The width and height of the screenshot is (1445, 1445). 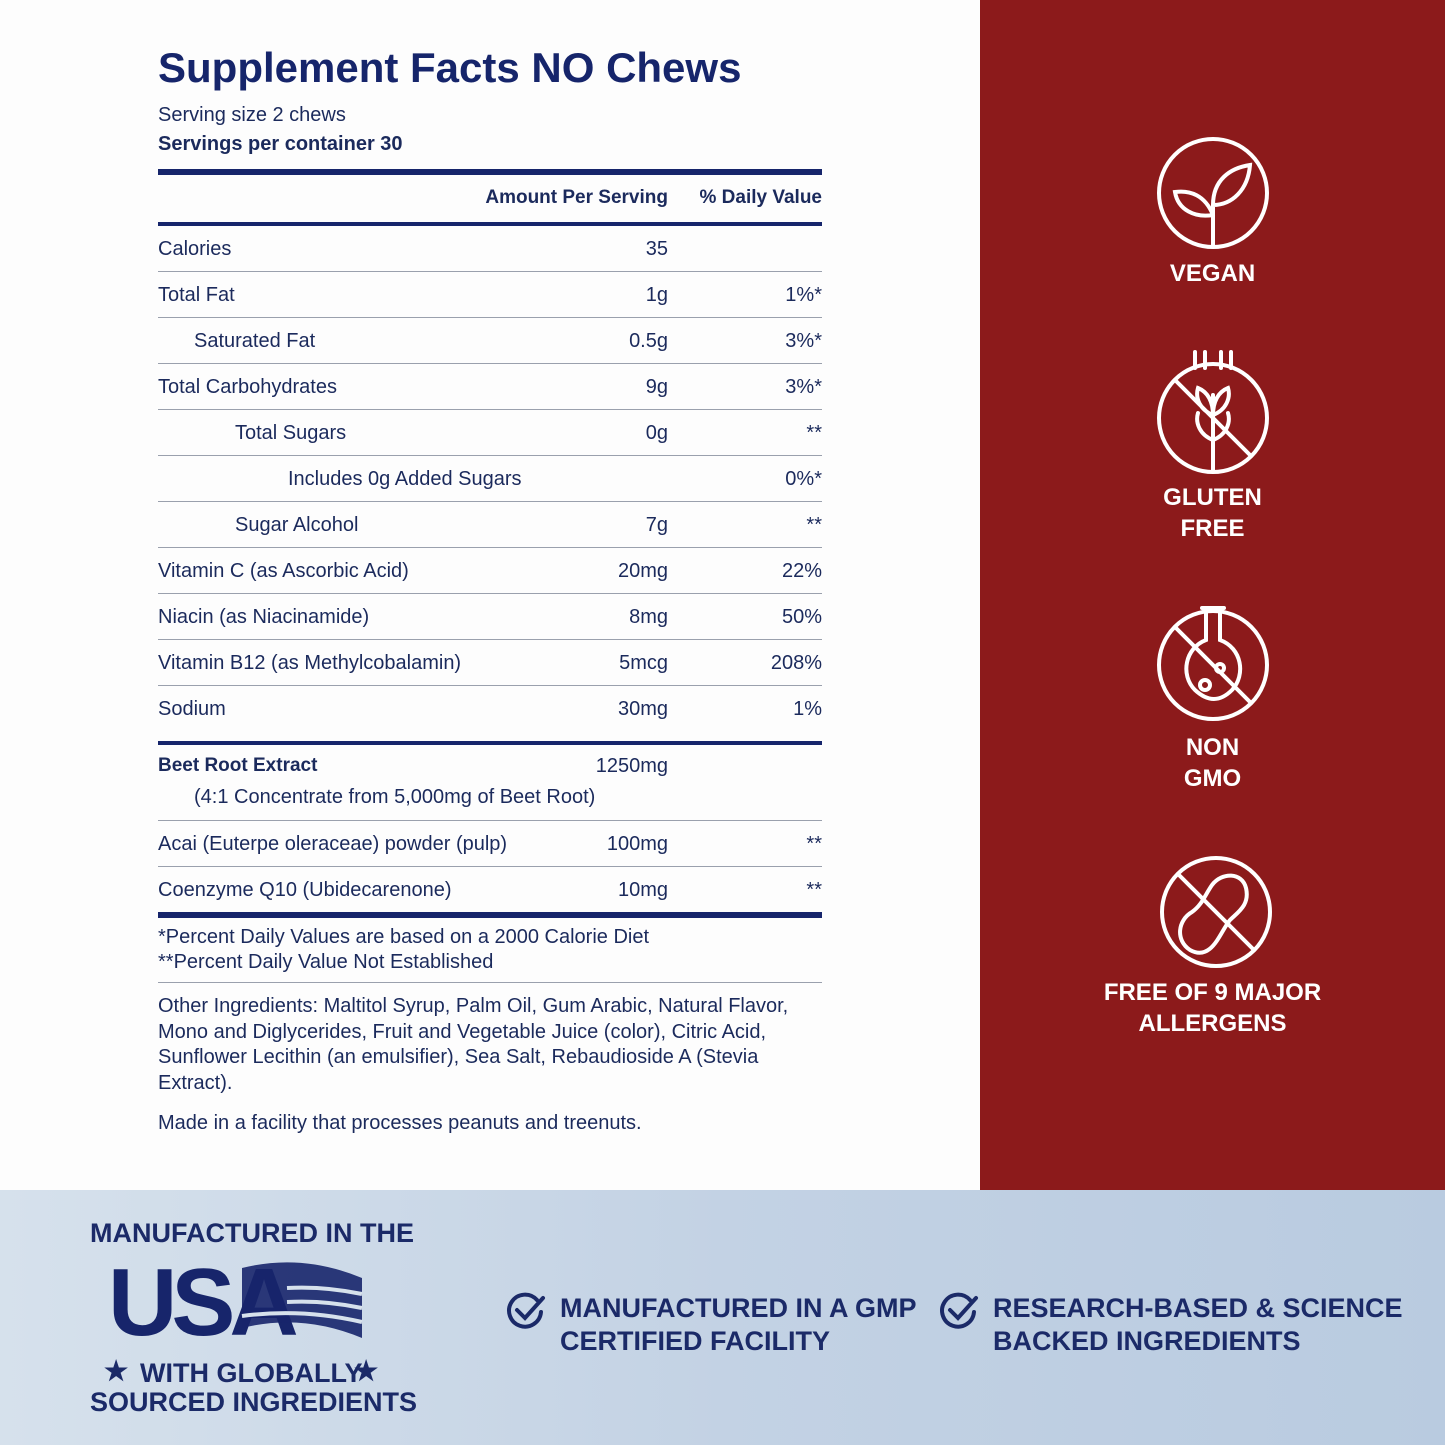 What do you see at coordinates (251, 1373) in the screenshot?
I see `sourced: WITH GLOBALLY` at bounding box center [251, 1373].